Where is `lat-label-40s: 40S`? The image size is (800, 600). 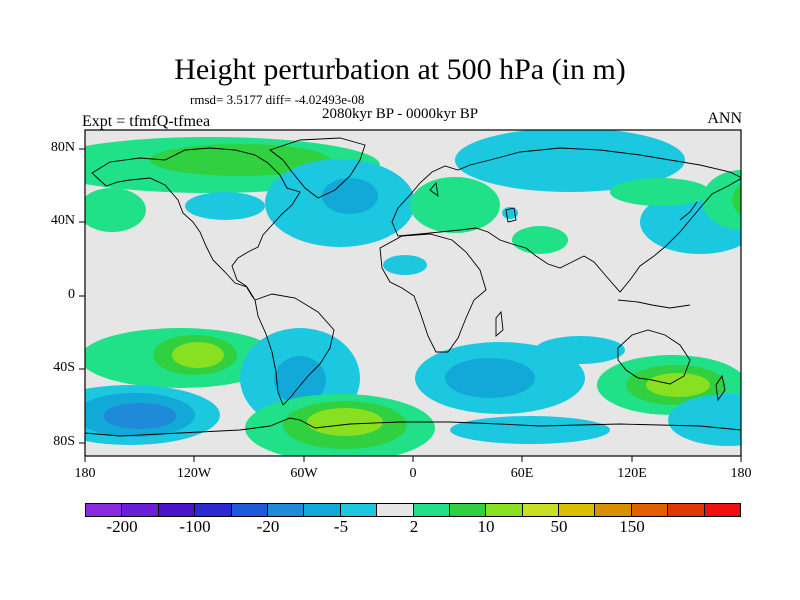
lat-label-40s: 40S is located at coordinates (64, 367).